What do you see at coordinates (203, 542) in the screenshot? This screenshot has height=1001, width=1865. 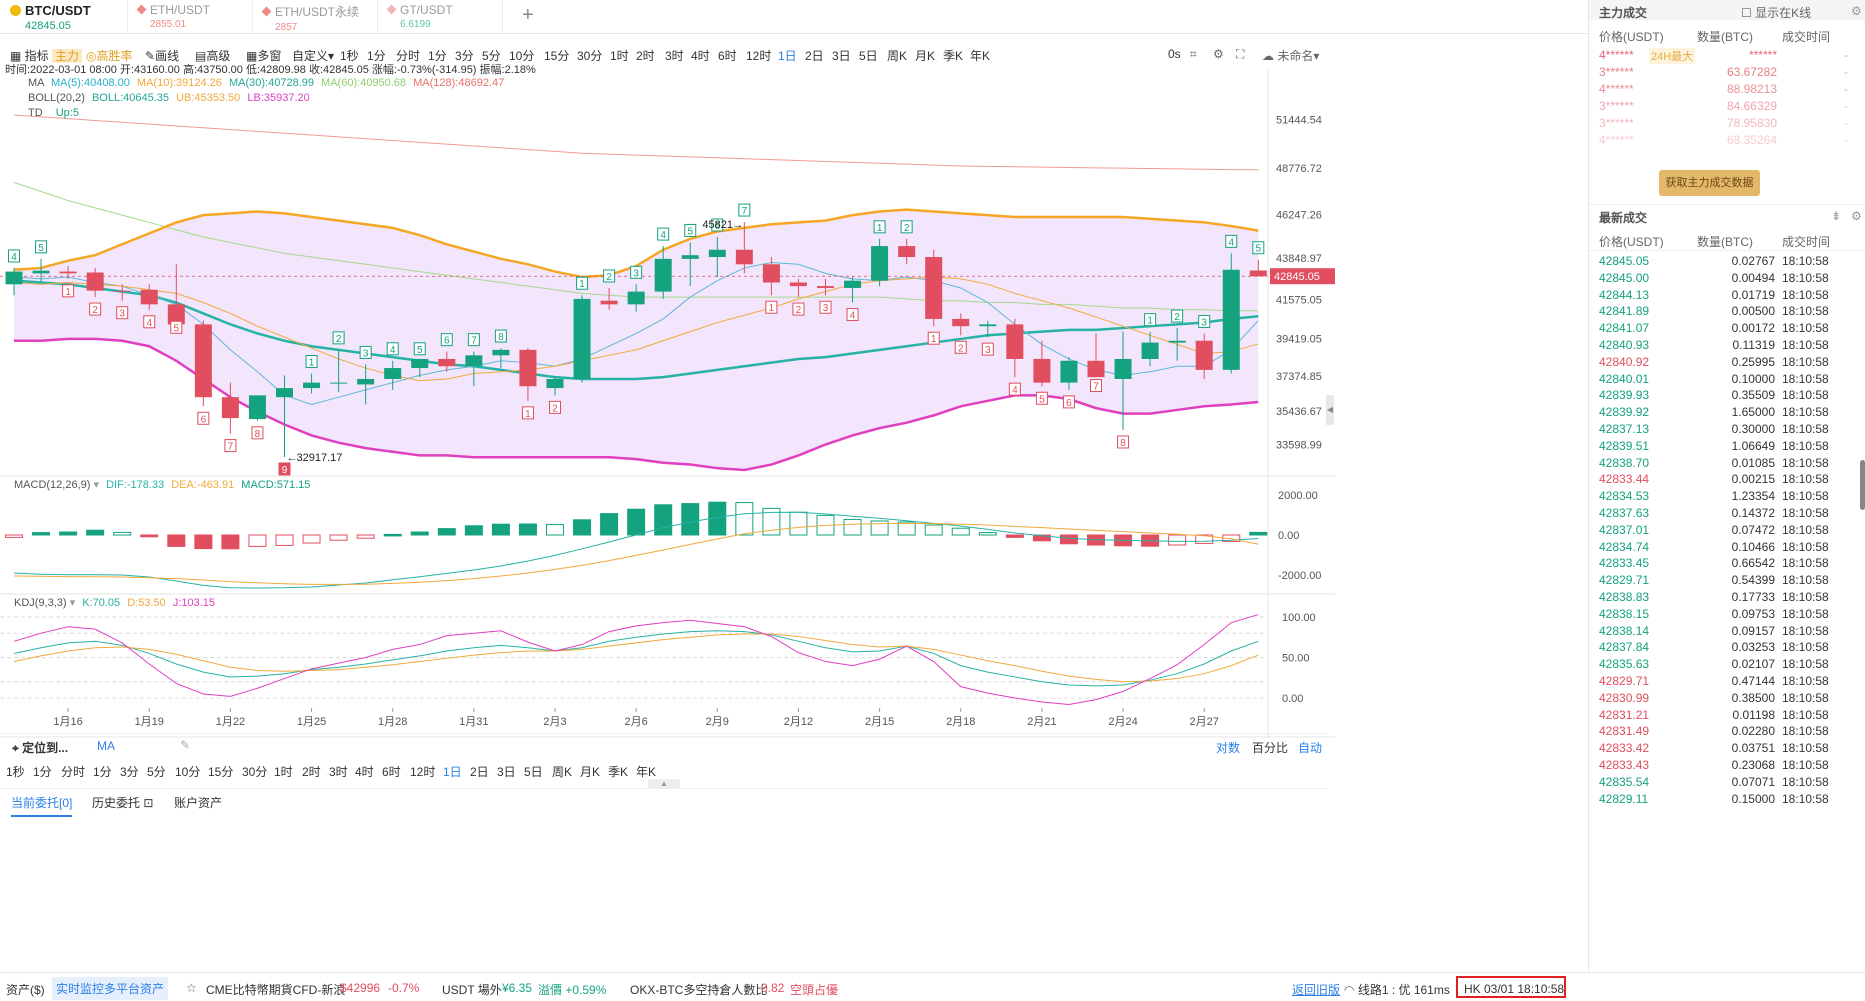 I see `macd-bar` at bounding box center [203, 542].